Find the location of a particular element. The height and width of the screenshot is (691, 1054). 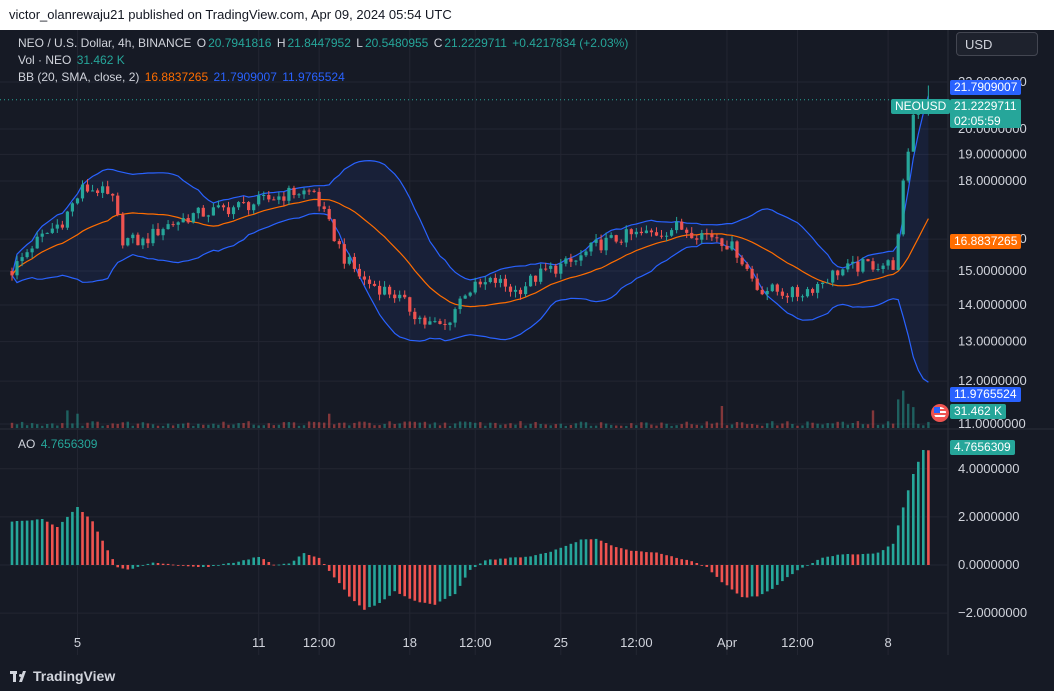

bb-upper-value: 21.7909007 is located at coordinates (245, 77).